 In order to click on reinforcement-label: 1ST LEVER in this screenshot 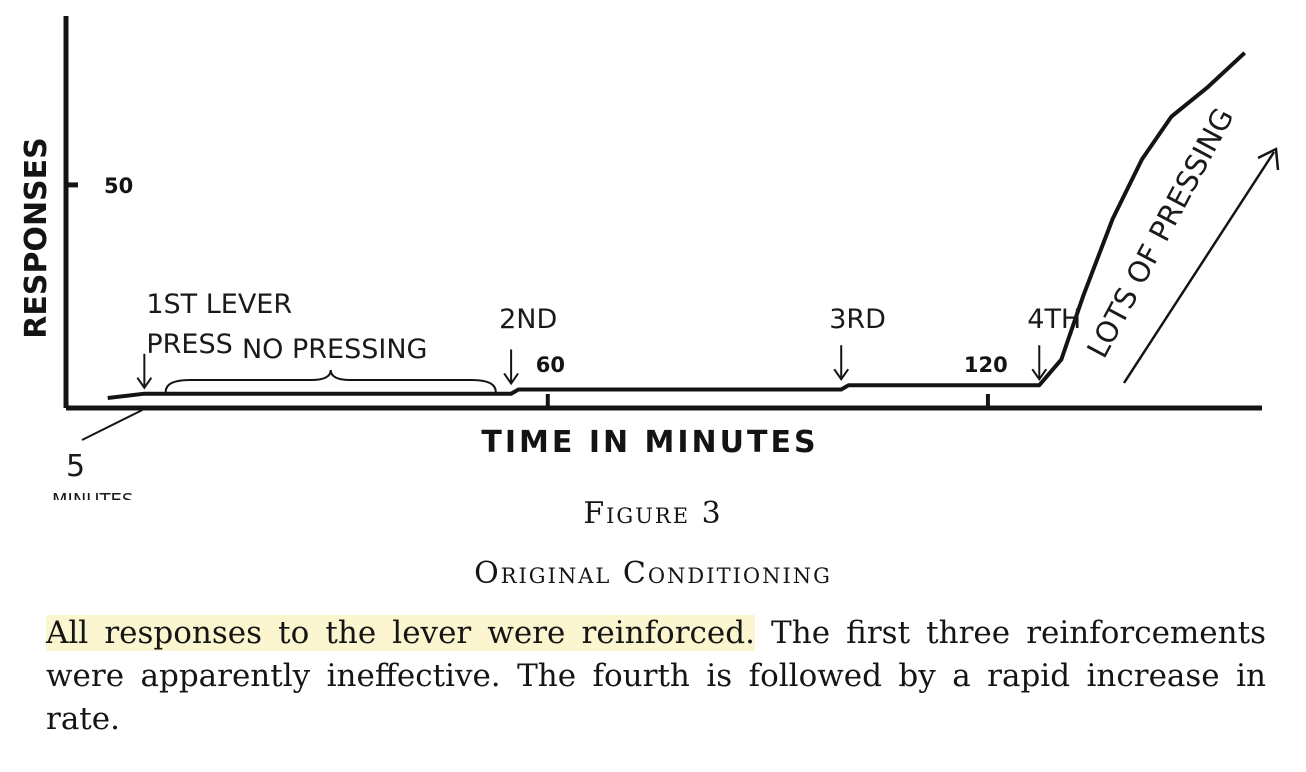, I will do `click(219, 304)`.